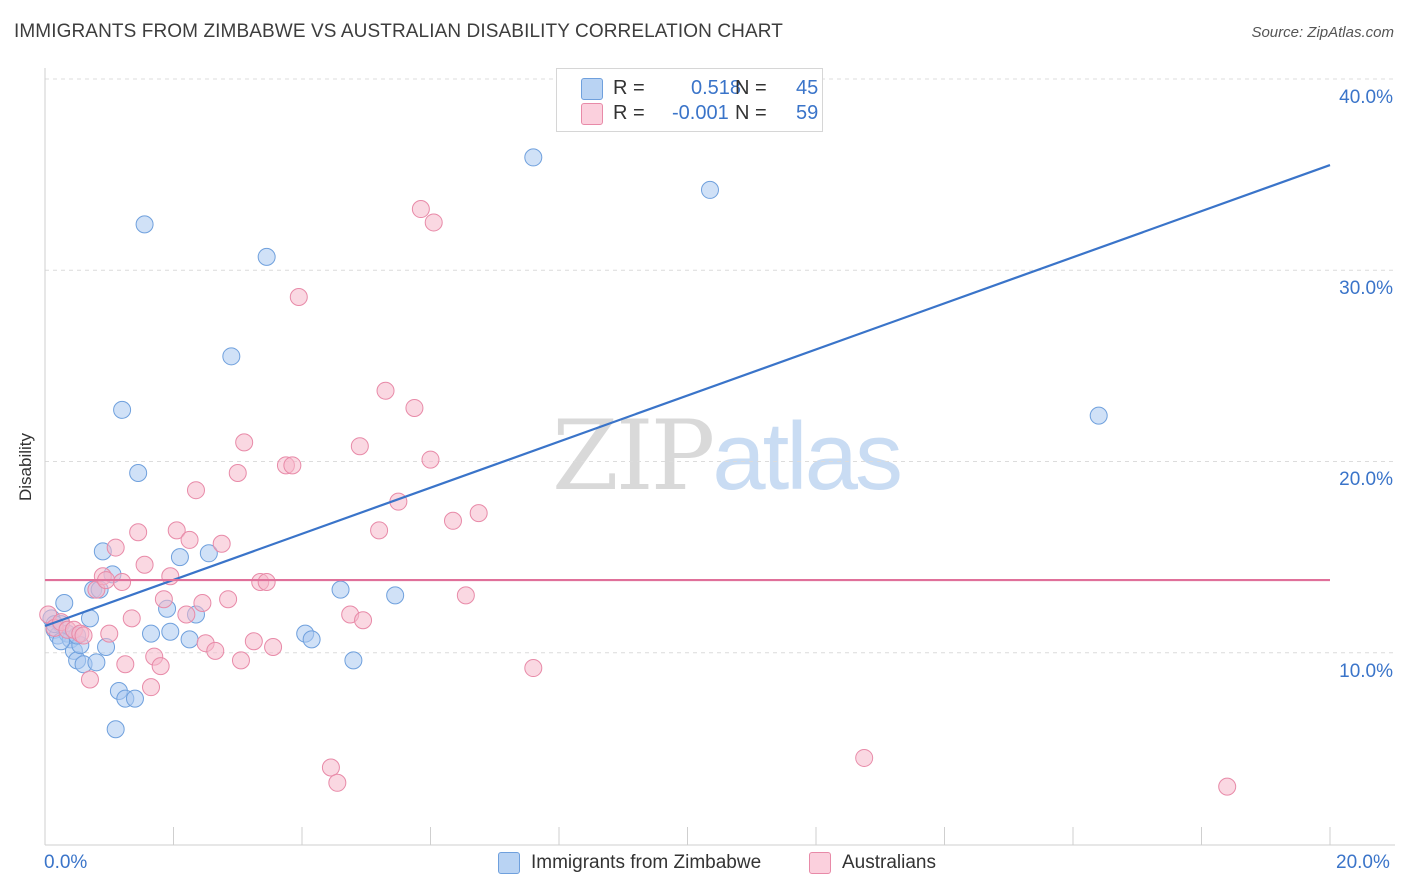 The image size is (1406, 892). What do you see at coordinates (807, 456) in the screenshot?
I see `watermark-atlas: atlas` at bounding box center [807, 456].